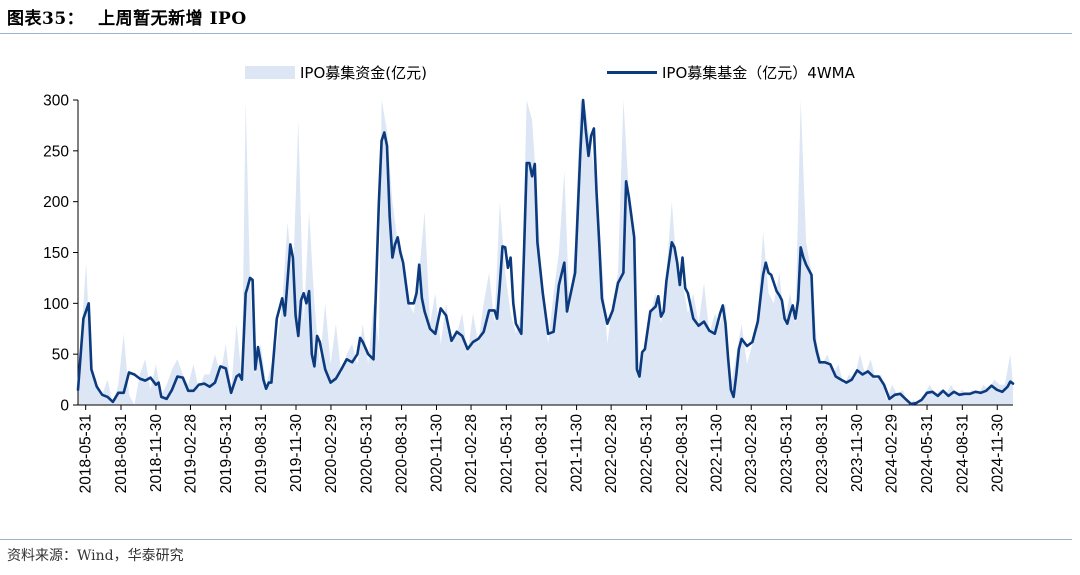 The image size is (1080, 575). Describe the element at coordinates (857, 453) in the screenshot. I see `x-tick-label: 2023-11-30` at that location.